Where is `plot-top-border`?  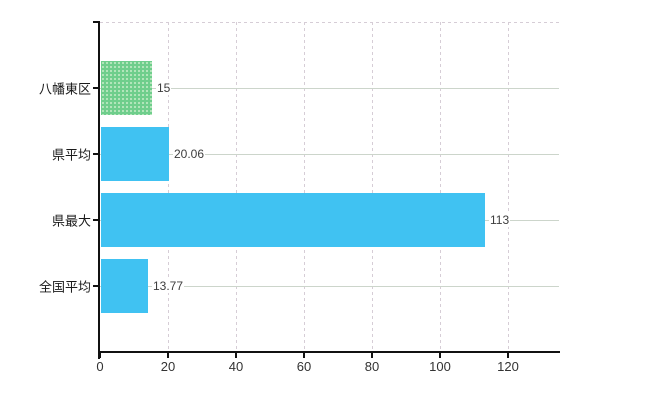
plot-top-border is located at coordinates (329, 22).